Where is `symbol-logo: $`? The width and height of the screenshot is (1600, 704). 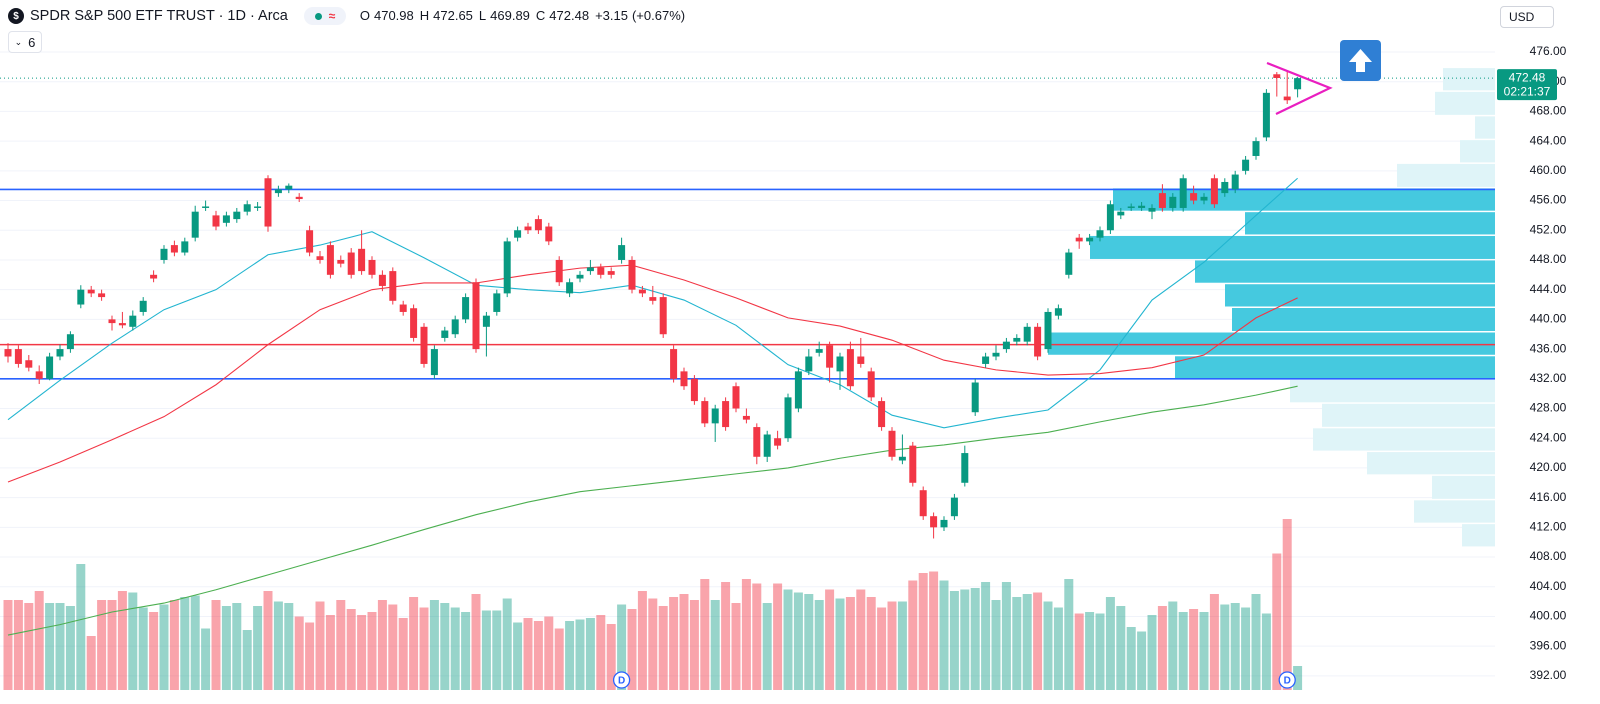
symbol-logo: $ is located at coordinates (16, 16).